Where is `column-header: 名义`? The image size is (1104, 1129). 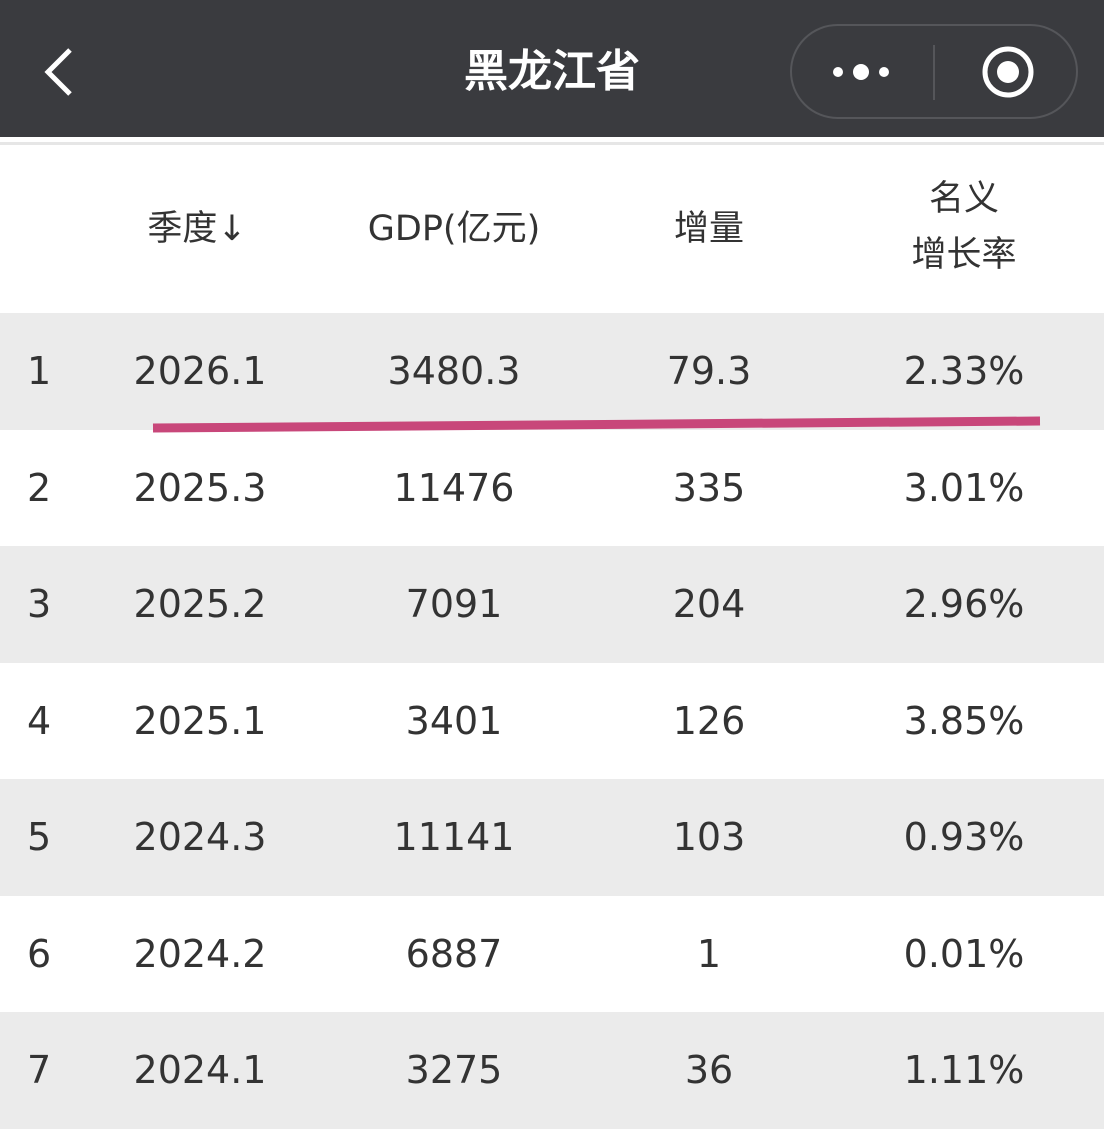
column-header: 名义 is located at coordinates (963, 199).